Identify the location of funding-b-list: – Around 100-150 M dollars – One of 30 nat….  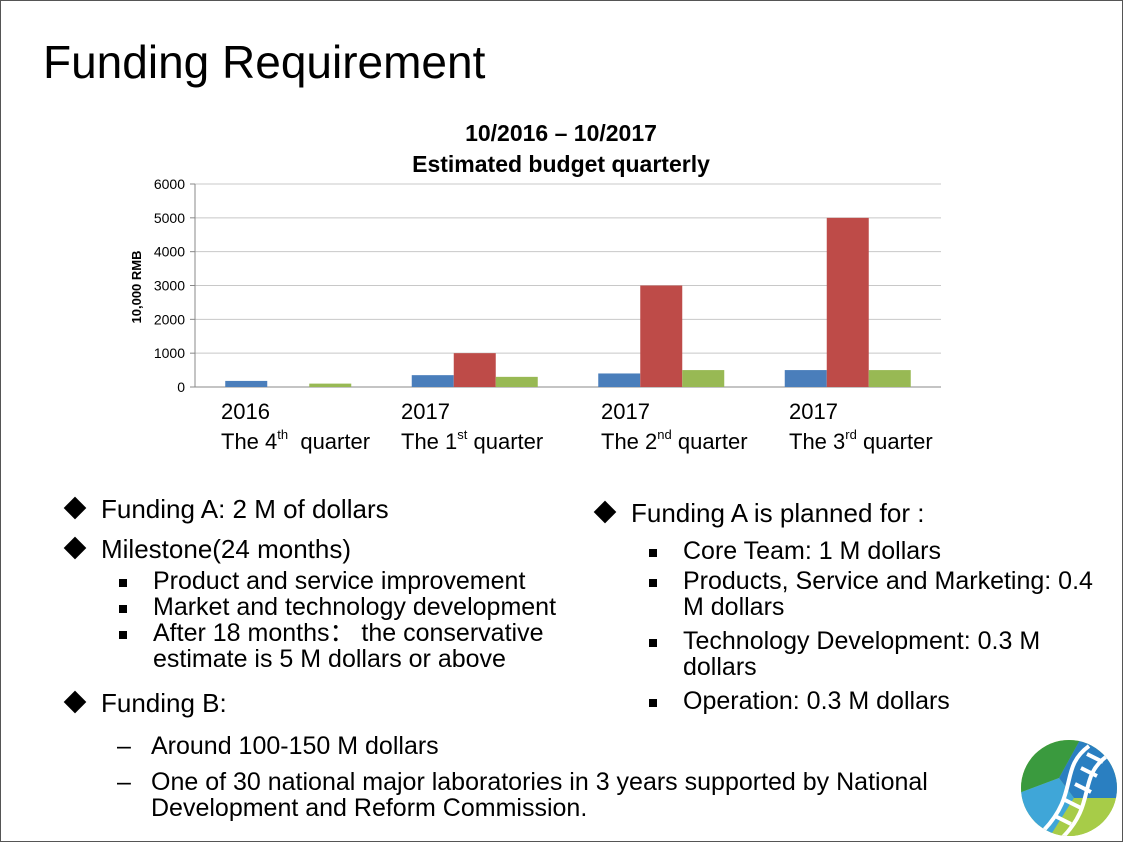
(577, 777).